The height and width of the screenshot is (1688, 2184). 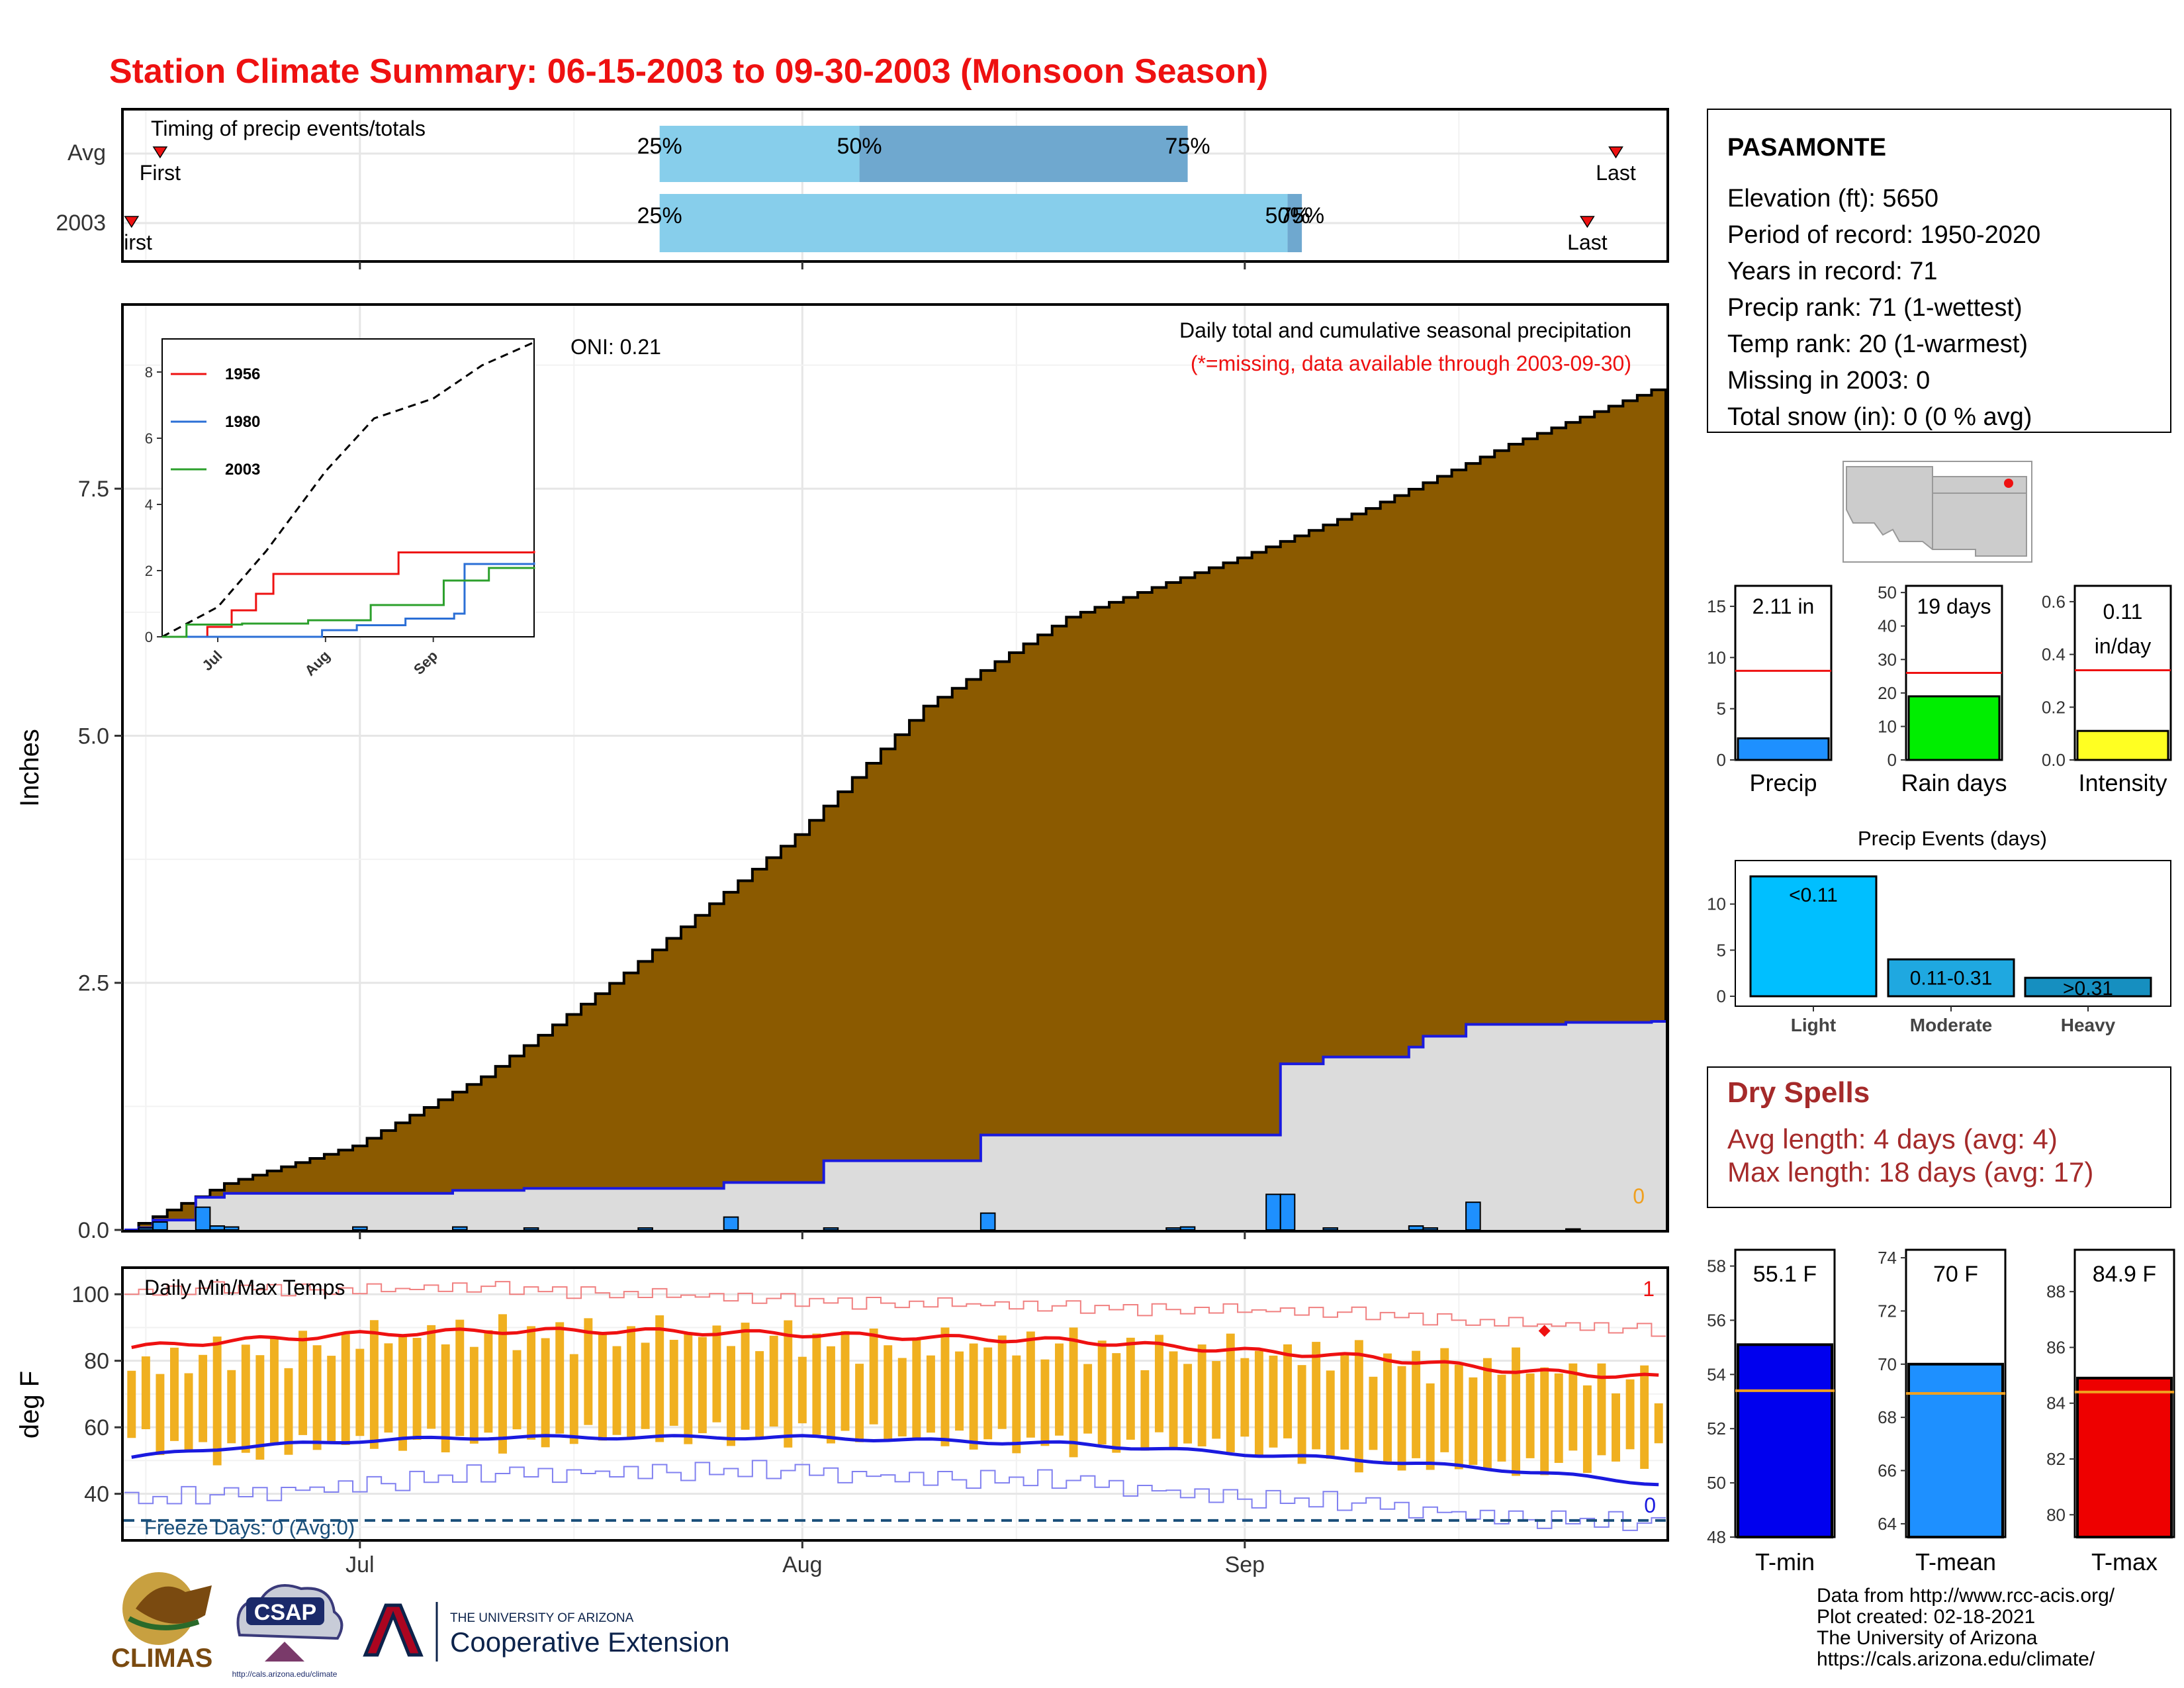 I want to click on temp-summary-tick-label: 54, so click(x=1716, y=1374).